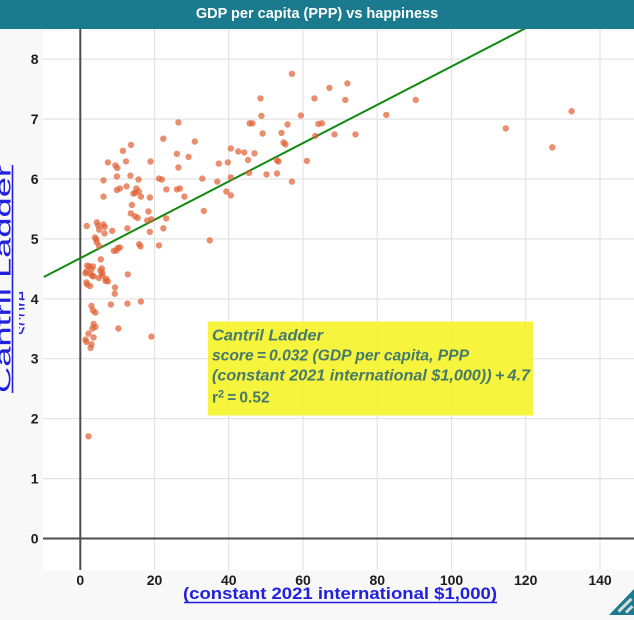 The width and height of the screenshot is (634, 620). I want to click on svg-text: 20, so click(155, 580).